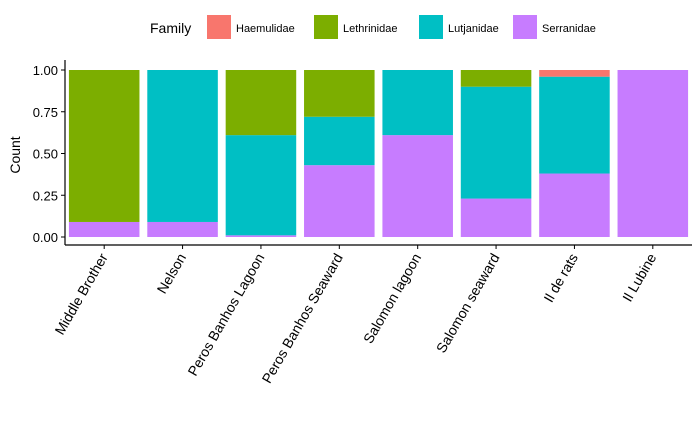  I want to click on legend-label-lutjanidae: Lutjanidae, so click(473, 29).